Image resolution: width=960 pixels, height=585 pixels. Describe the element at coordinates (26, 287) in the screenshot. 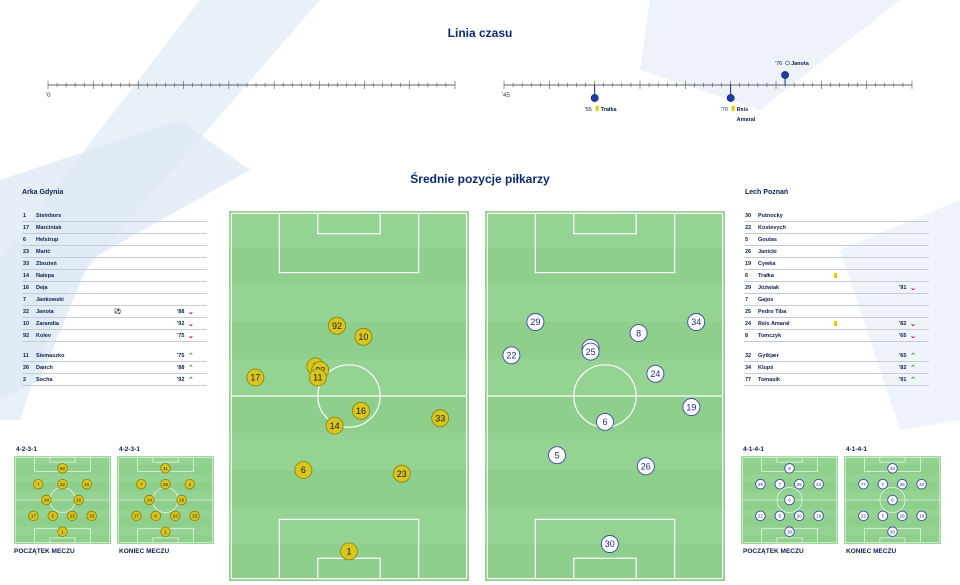

I see `player-number: 16` at that location.